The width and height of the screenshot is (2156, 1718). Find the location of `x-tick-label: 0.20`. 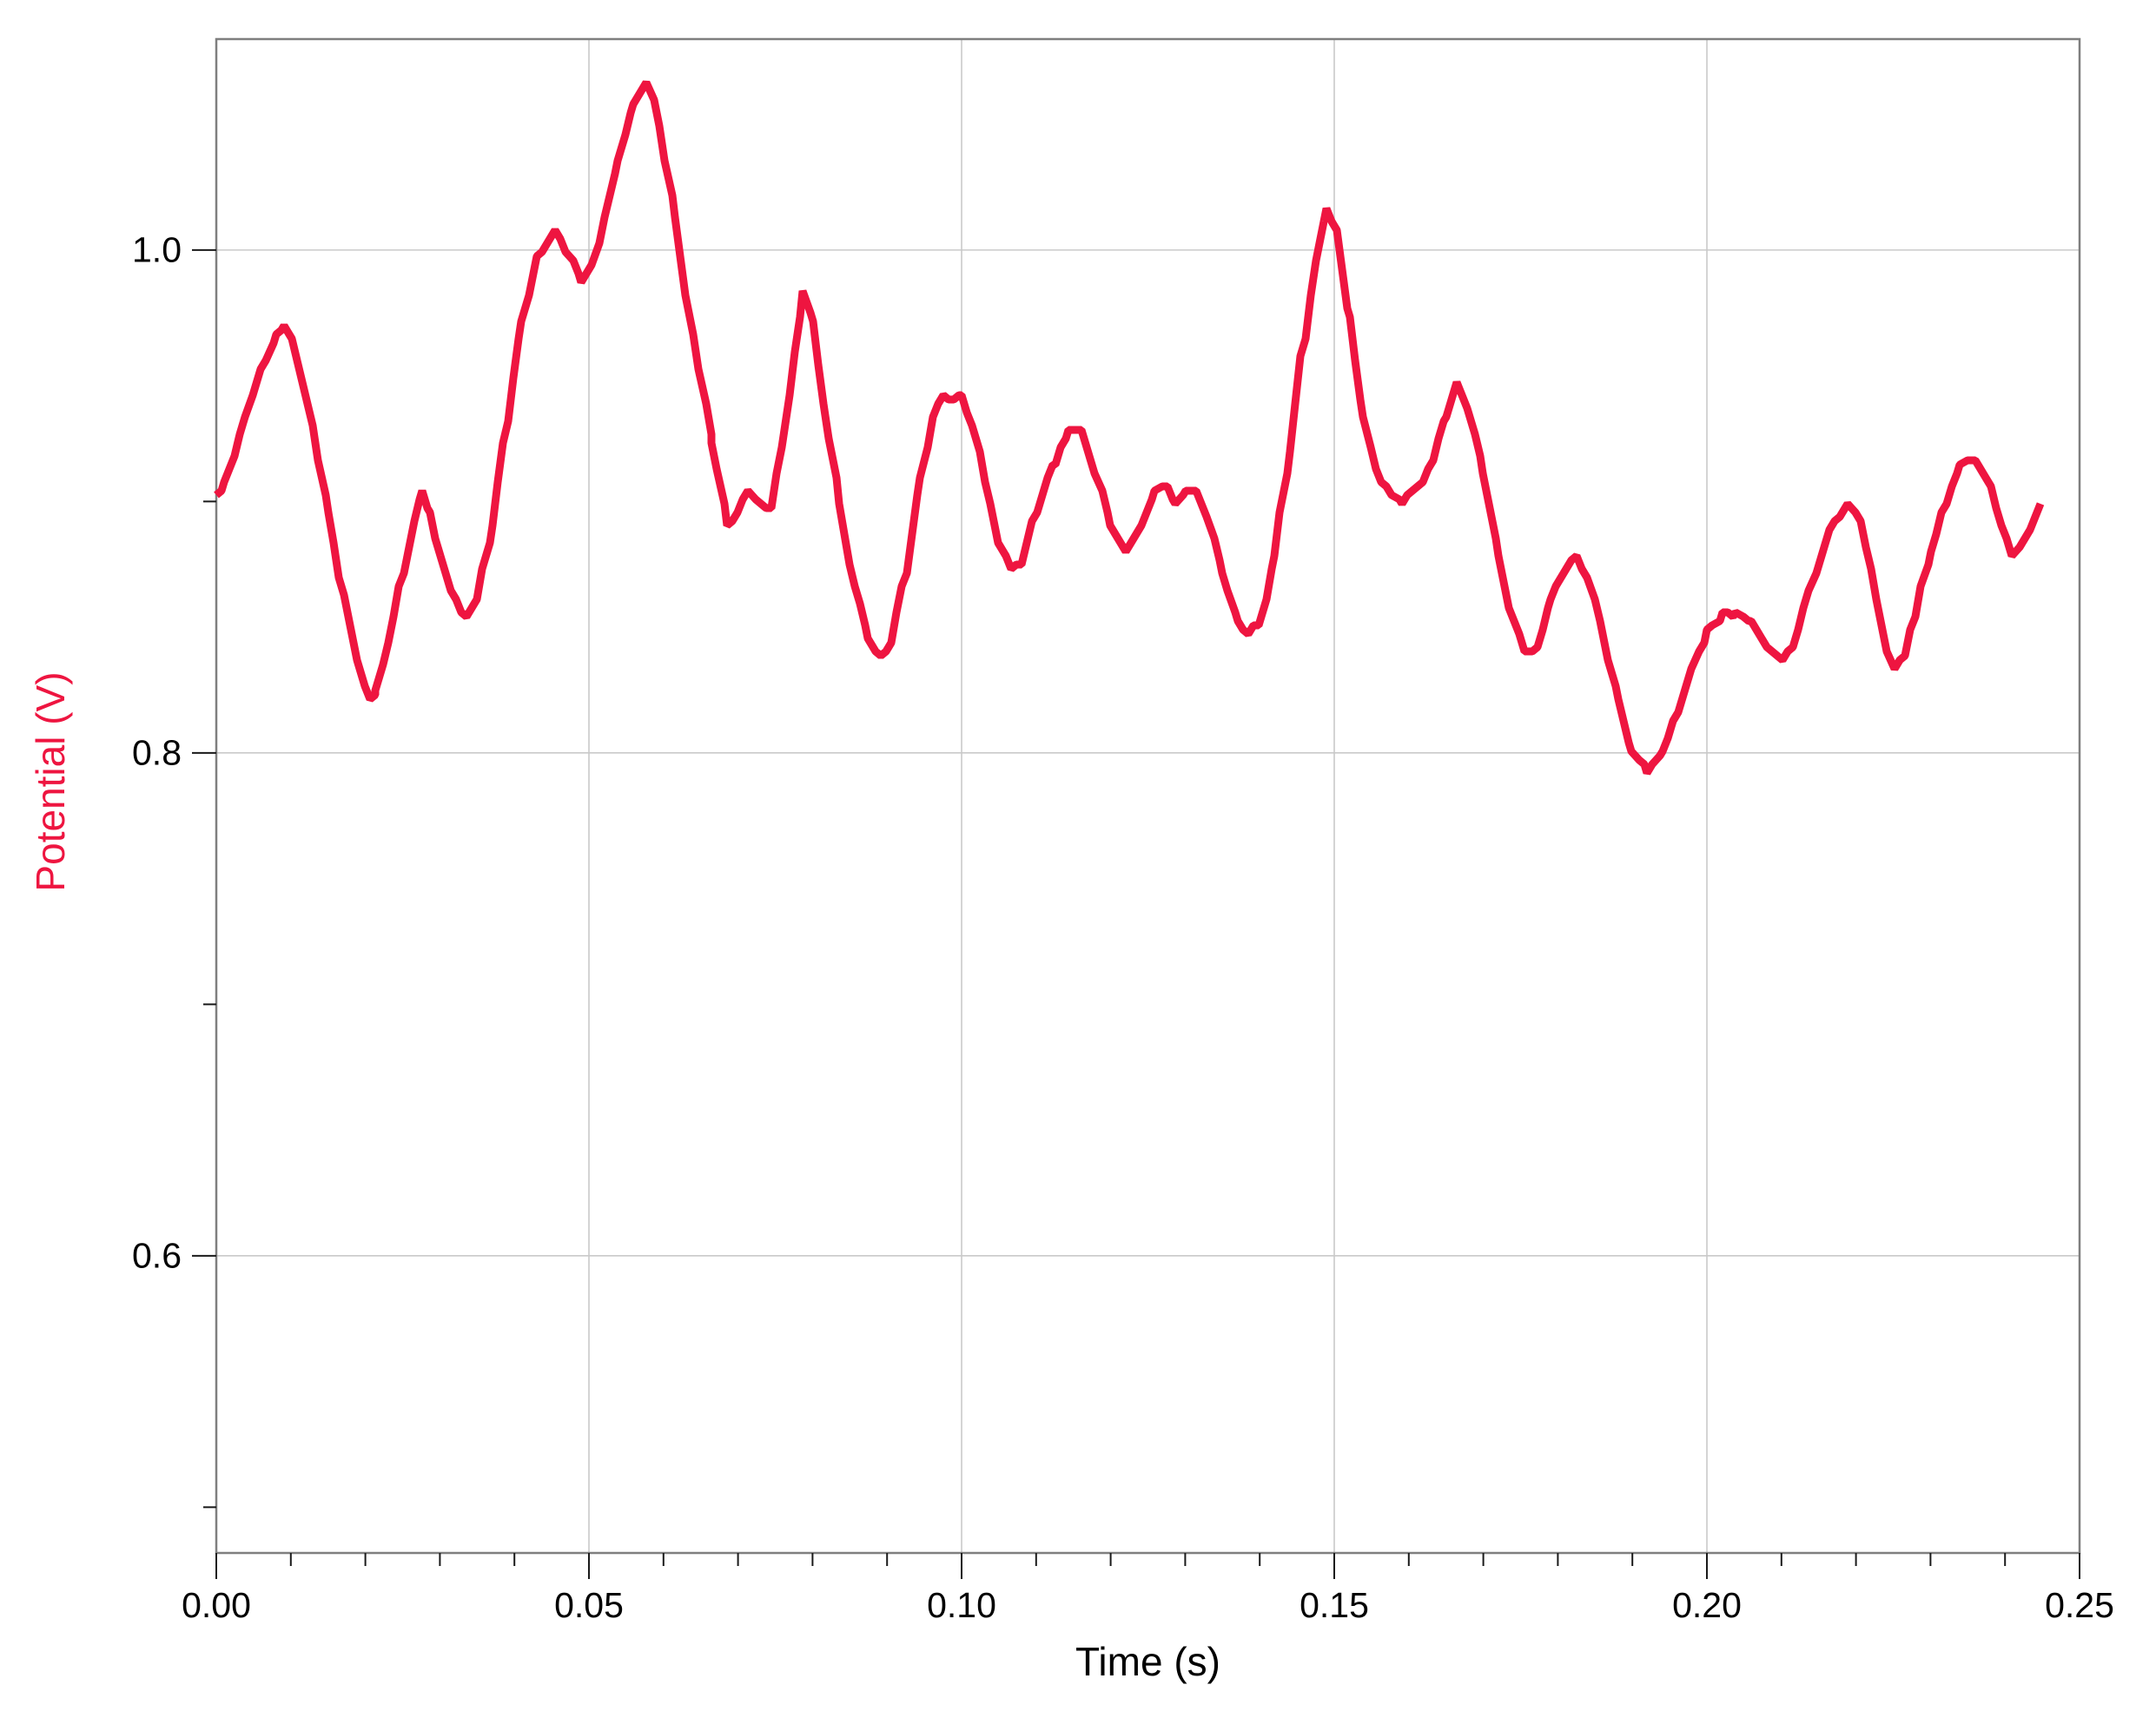

x-tick-label: 0.20 is located at coordinates (1707, 1605).